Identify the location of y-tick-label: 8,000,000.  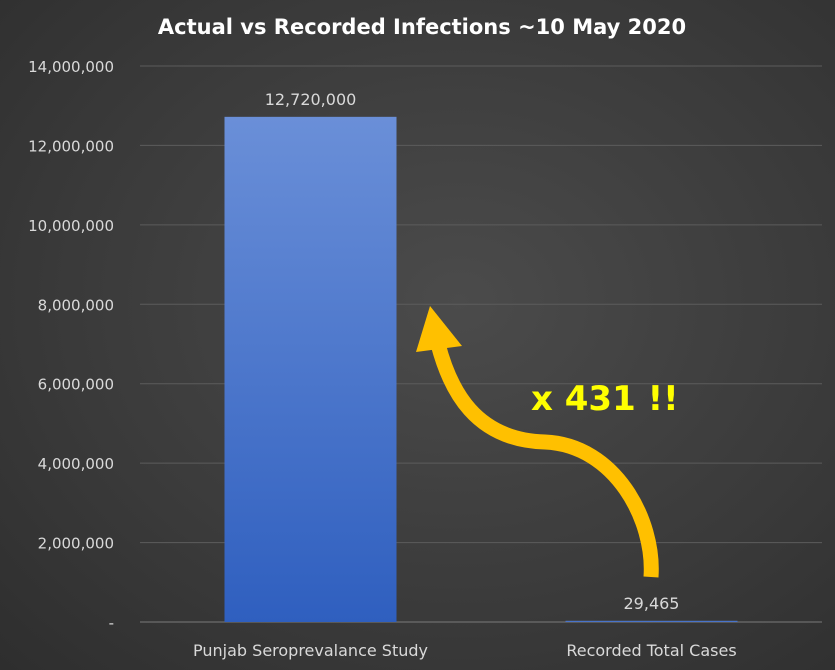
(76, 305).